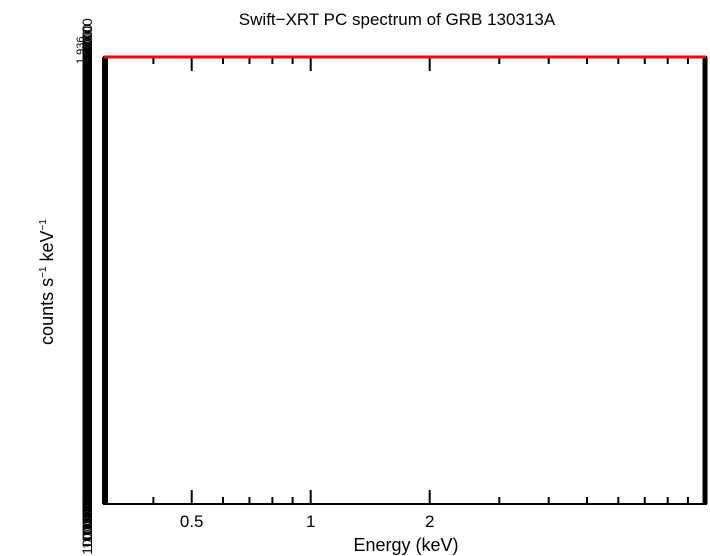 The width and height of the screenshot is (710, 556). Describe the element at coordinates (192, 521) in the screenshot. I see `x-tick-label: 0.5` at that location.